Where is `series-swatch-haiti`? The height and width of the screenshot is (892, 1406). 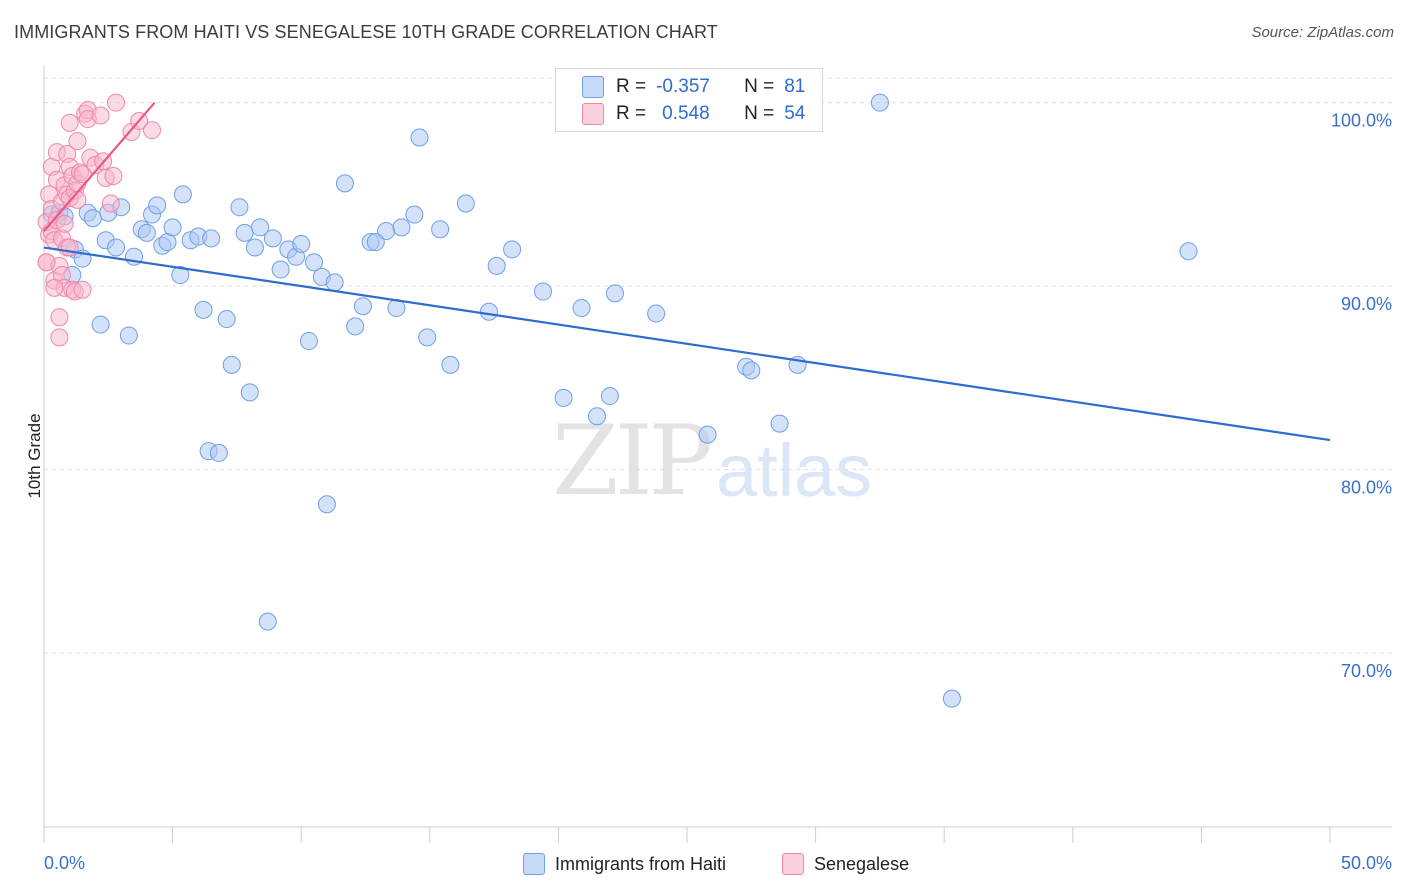 series-swatch-haiti is located at coordinates (534, 864).